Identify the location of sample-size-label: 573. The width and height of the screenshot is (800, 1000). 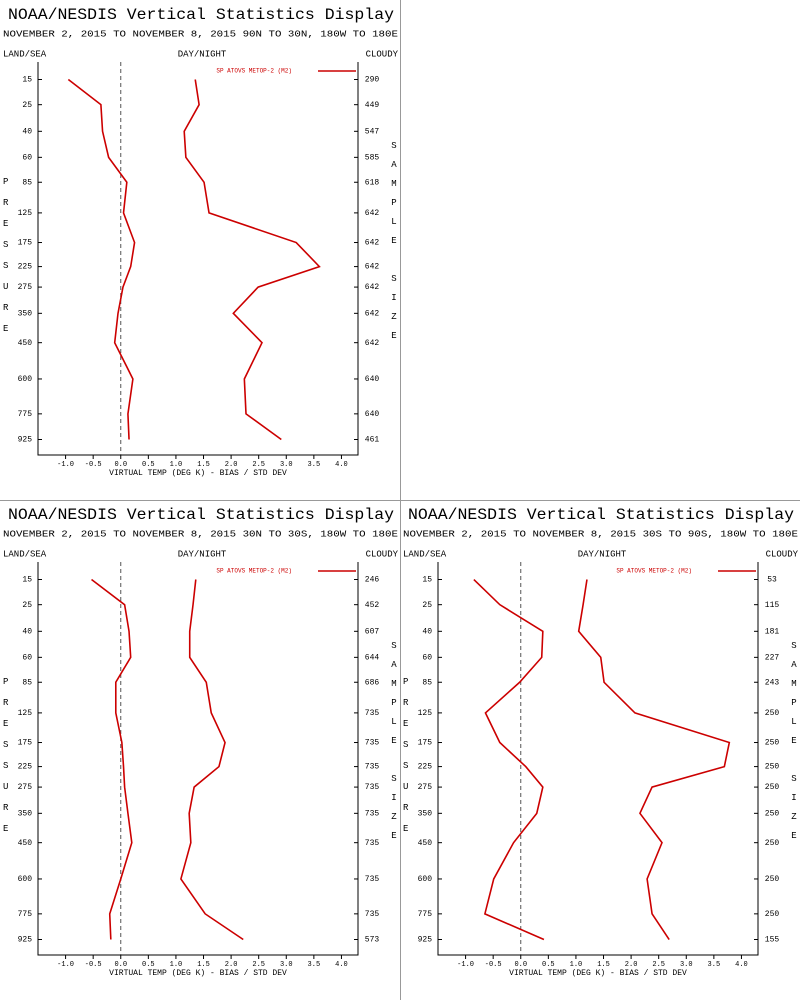
(372, 940).